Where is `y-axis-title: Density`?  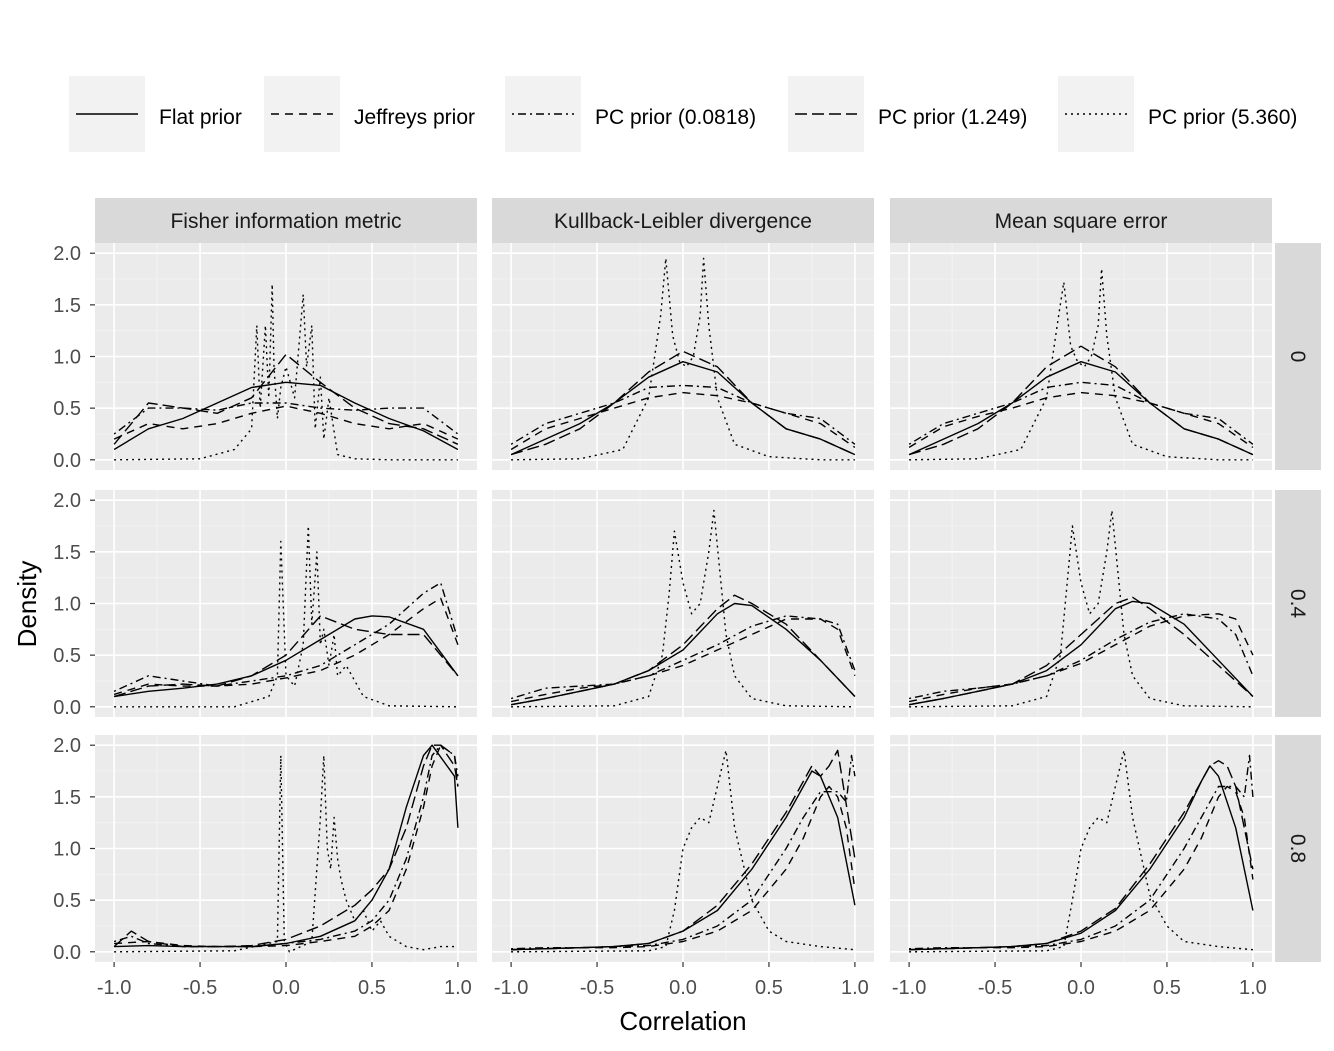
y-axis-title: Density is located at coordinates (27, 604).